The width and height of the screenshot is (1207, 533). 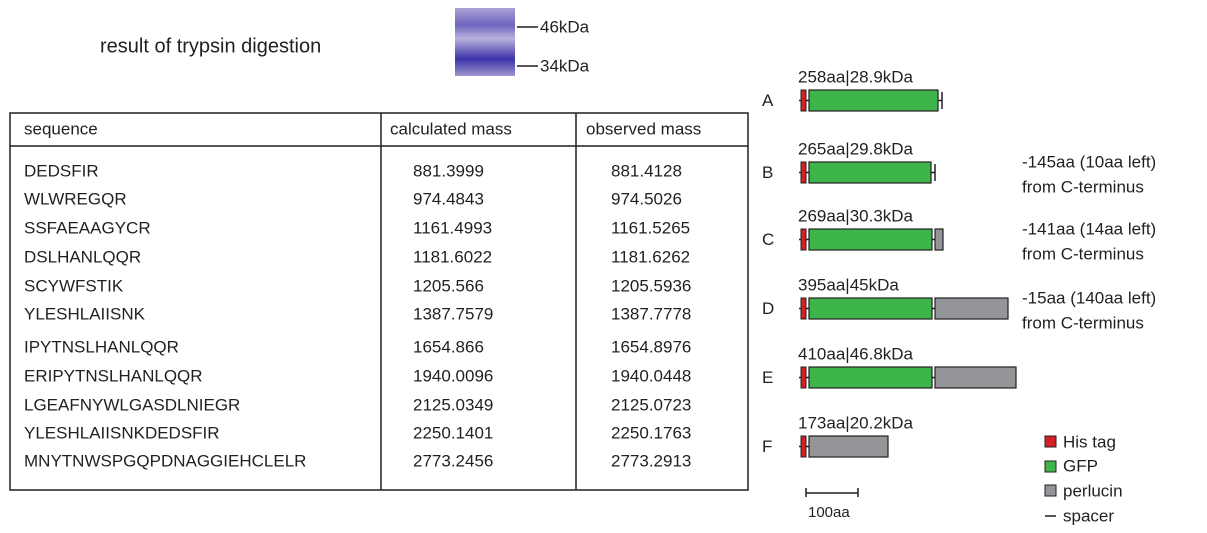 What do you see at coordinates (61, 128) in the screenshot?
I see `column-header: sequence` at bounding box center [61, 128].